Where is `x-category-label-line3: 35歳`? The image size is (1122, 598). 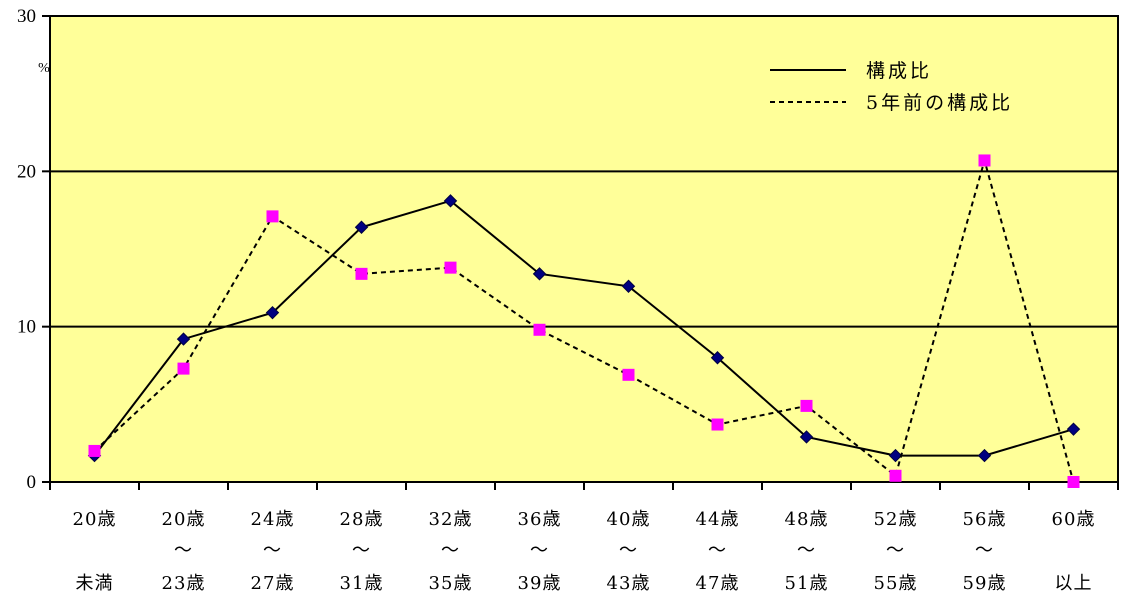 x-category-label-line3: 35歳 is located at coordinates (451, 583).